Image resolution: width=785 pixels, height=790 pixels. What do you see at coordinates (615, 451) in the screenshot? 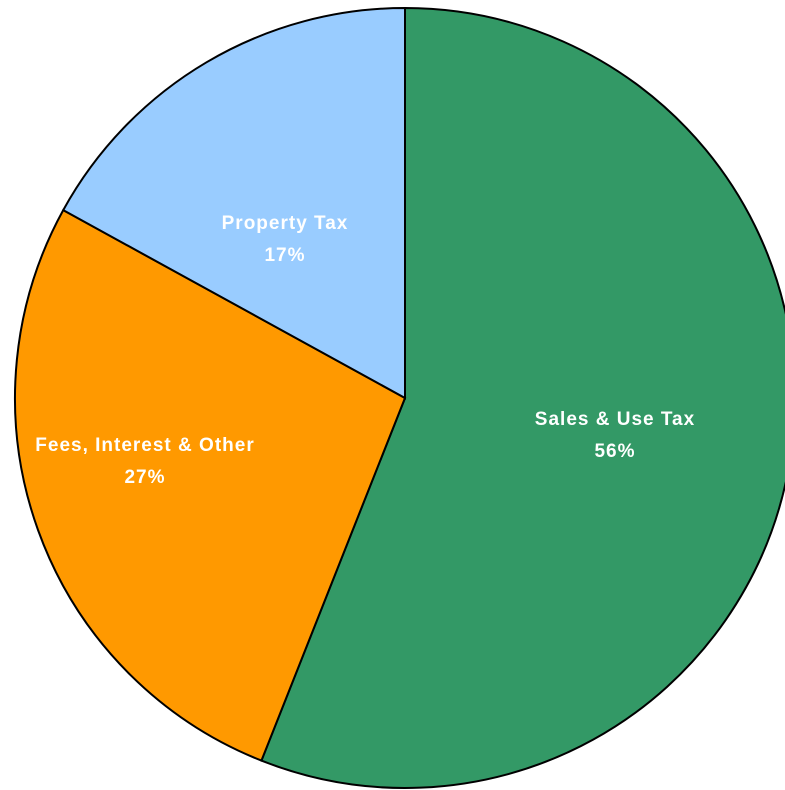
I see `value-label: 56%` at bounding box center [615, 451].